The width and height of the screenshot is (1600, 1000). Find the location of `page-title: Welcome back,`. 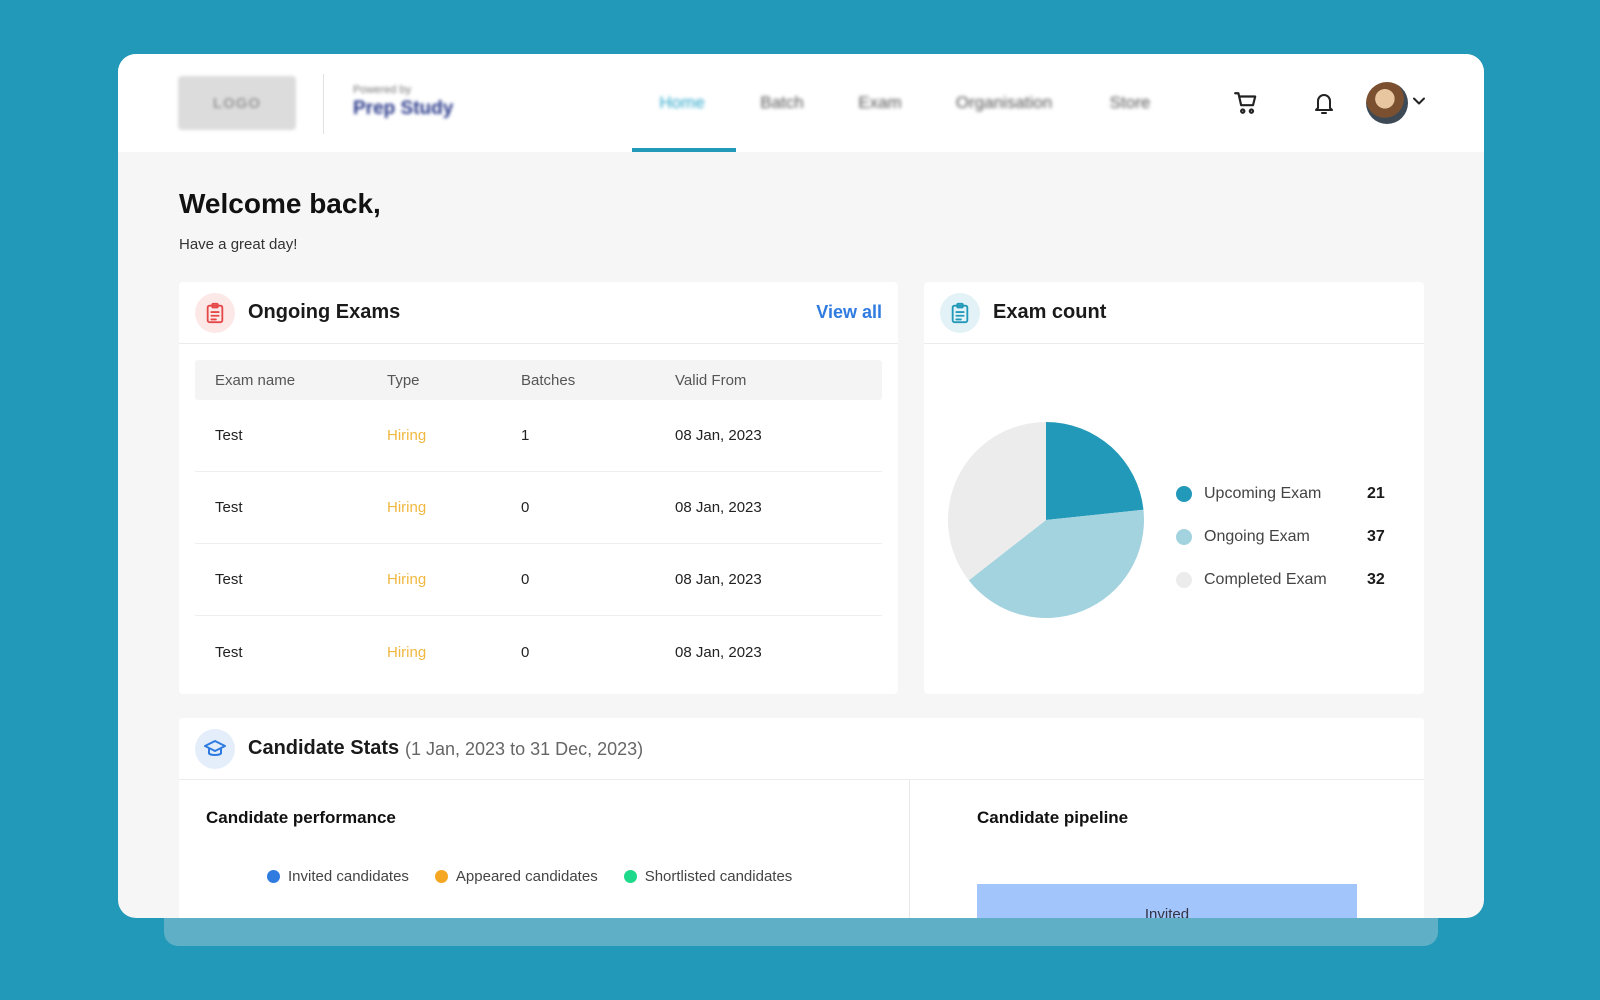

page-title: Welcome back, is located at coordinates (280, 203).